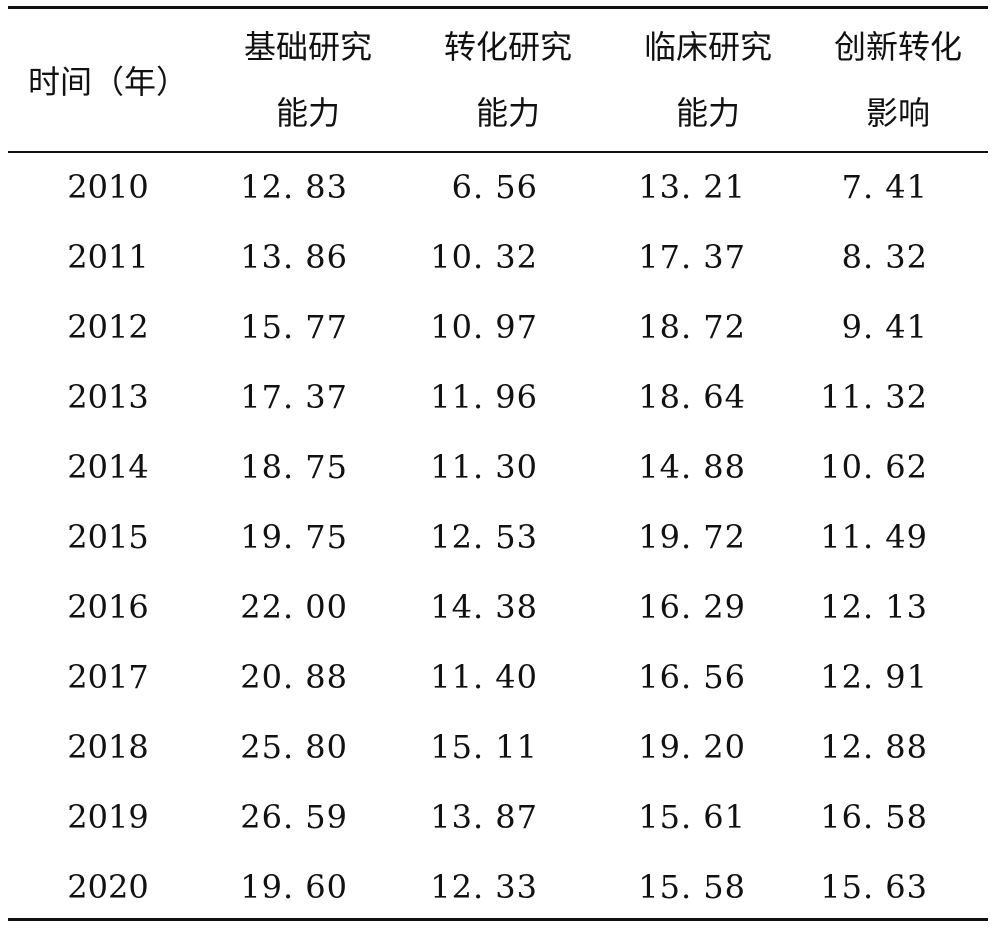  Describe the element at coordinates (307, 113) in the screenshot. I see `header-basic-research-line2: 能力` at that location.